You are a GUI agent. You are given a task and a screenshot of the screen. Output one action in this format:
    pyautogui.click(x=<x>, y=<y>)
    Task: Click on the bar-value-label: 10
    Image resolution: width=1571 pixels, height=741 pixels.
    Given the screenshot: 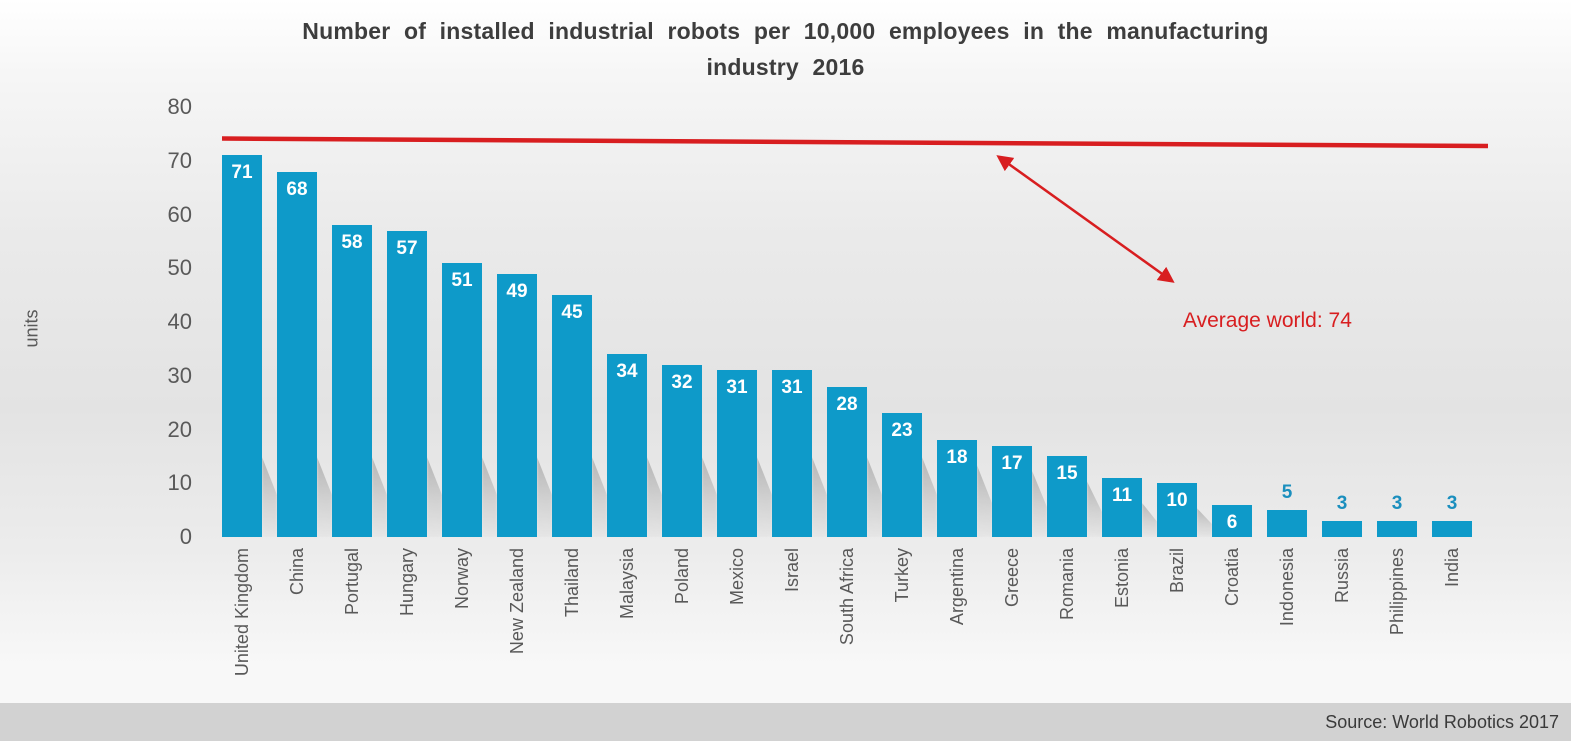 What is the action you would take?
    pyautogui.click(x=1177, y=501)
    